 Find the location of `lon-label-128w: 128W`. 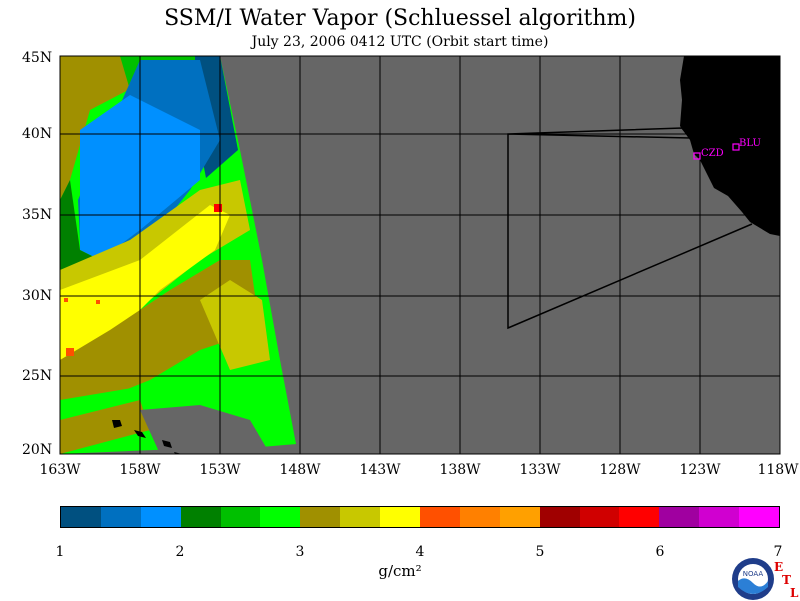

lon-label-128w: 128W is located at coordinates (620, 470).